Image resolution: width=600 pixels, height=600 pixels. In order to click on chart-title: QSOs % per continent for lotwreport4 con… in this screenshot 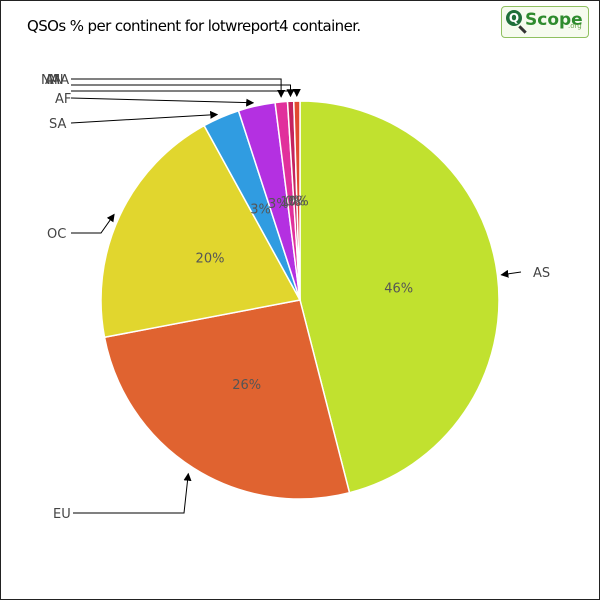, I will do `click(194, 26)`.